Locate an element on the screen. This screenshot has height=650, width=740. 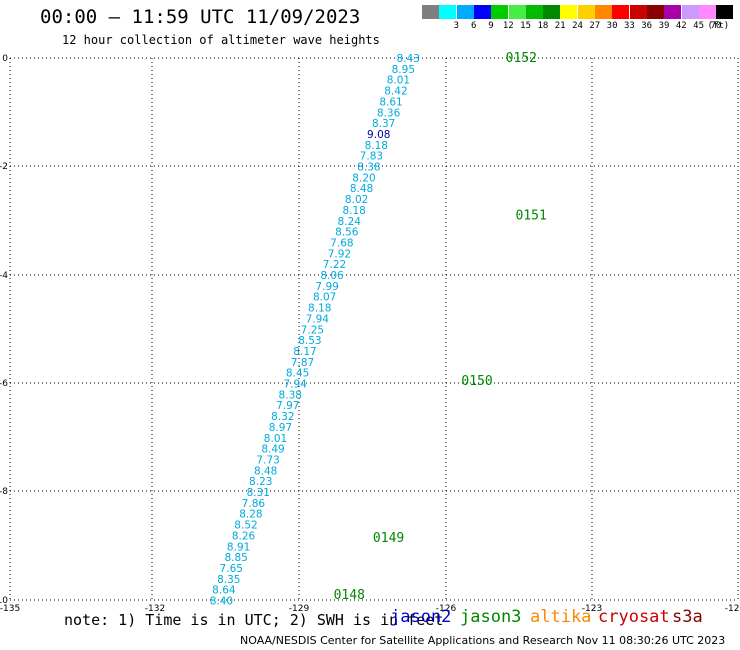
wave-height-value: 7.65 is located at coordinates (231, 569).